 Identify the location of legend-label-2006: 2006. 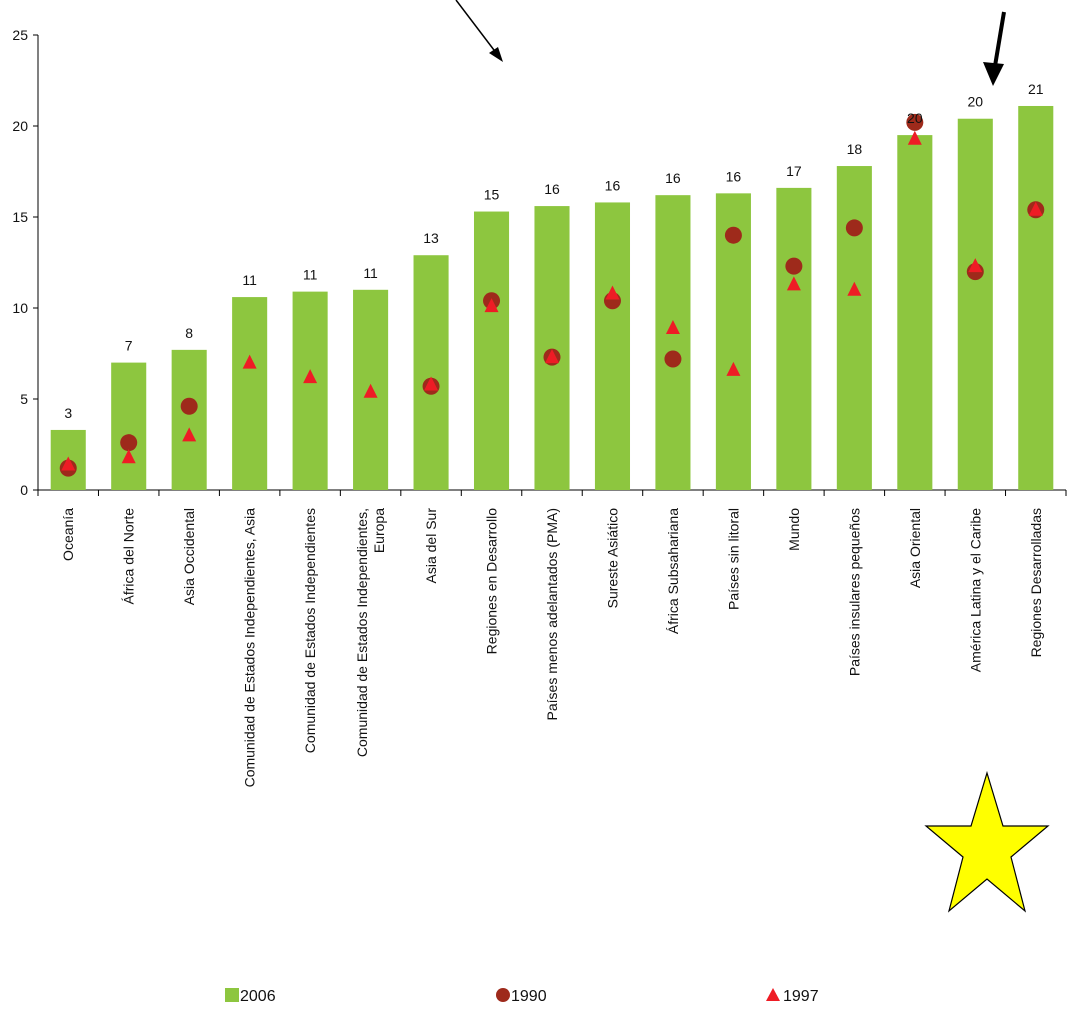
(258, 996).